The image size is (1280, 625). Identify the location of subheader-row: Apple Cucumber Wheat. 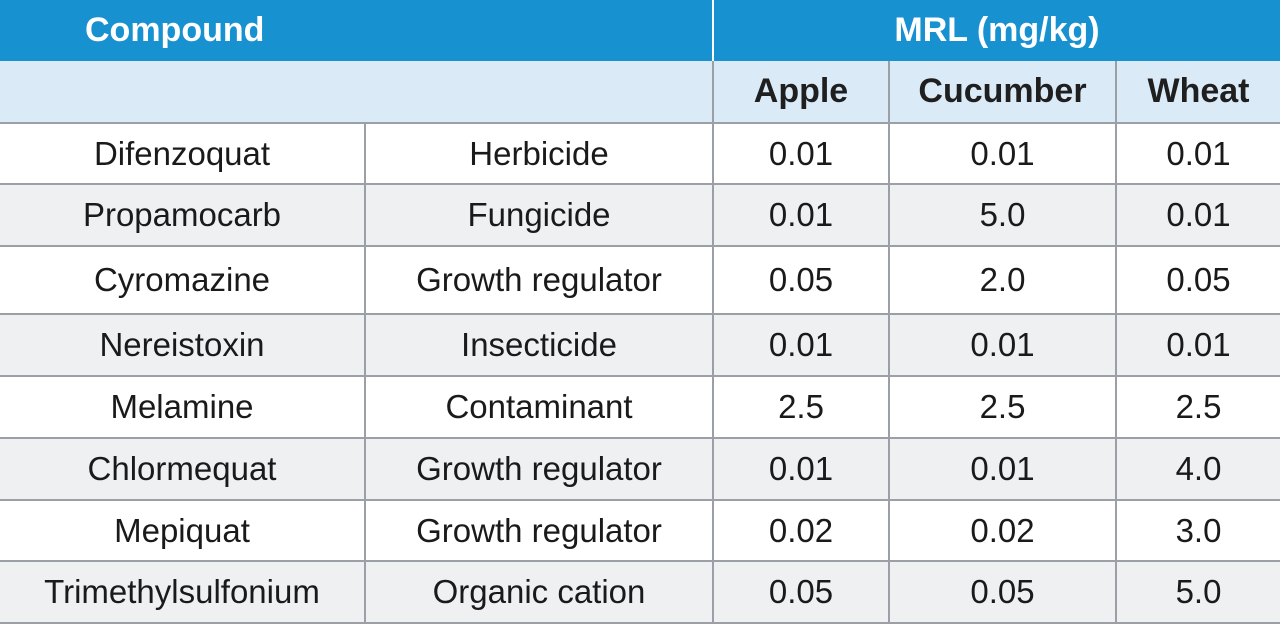
(640, 92).